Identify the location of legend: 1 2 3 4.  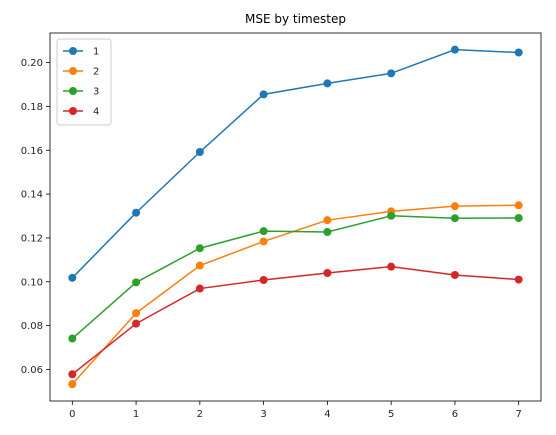
(84, 82).